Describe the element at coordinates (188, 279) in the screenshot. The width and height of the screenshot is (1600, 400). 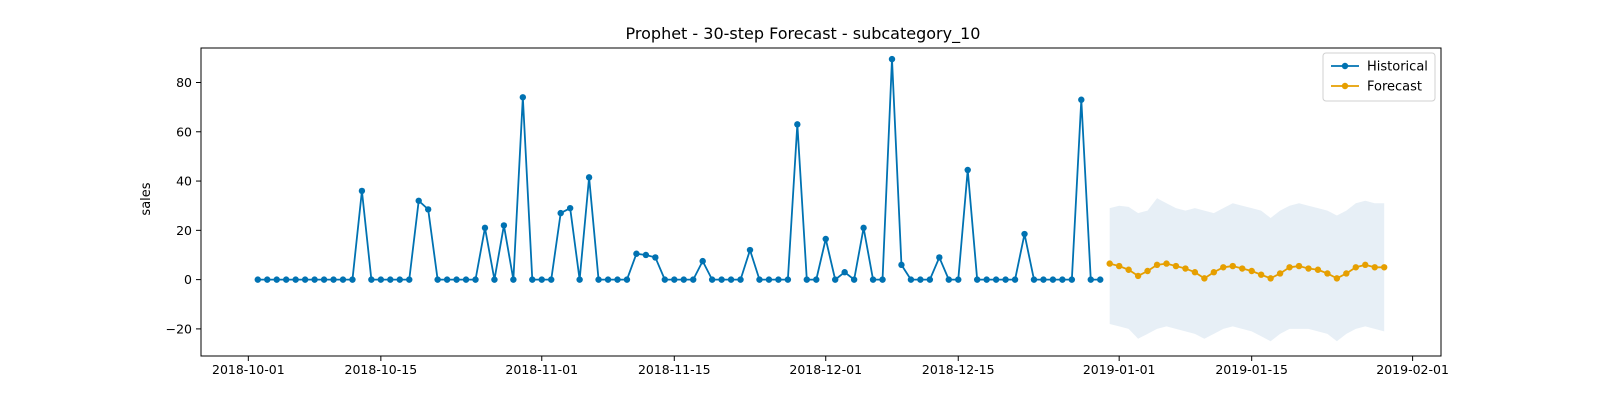
I see `y-tick-label: 0` at that location.